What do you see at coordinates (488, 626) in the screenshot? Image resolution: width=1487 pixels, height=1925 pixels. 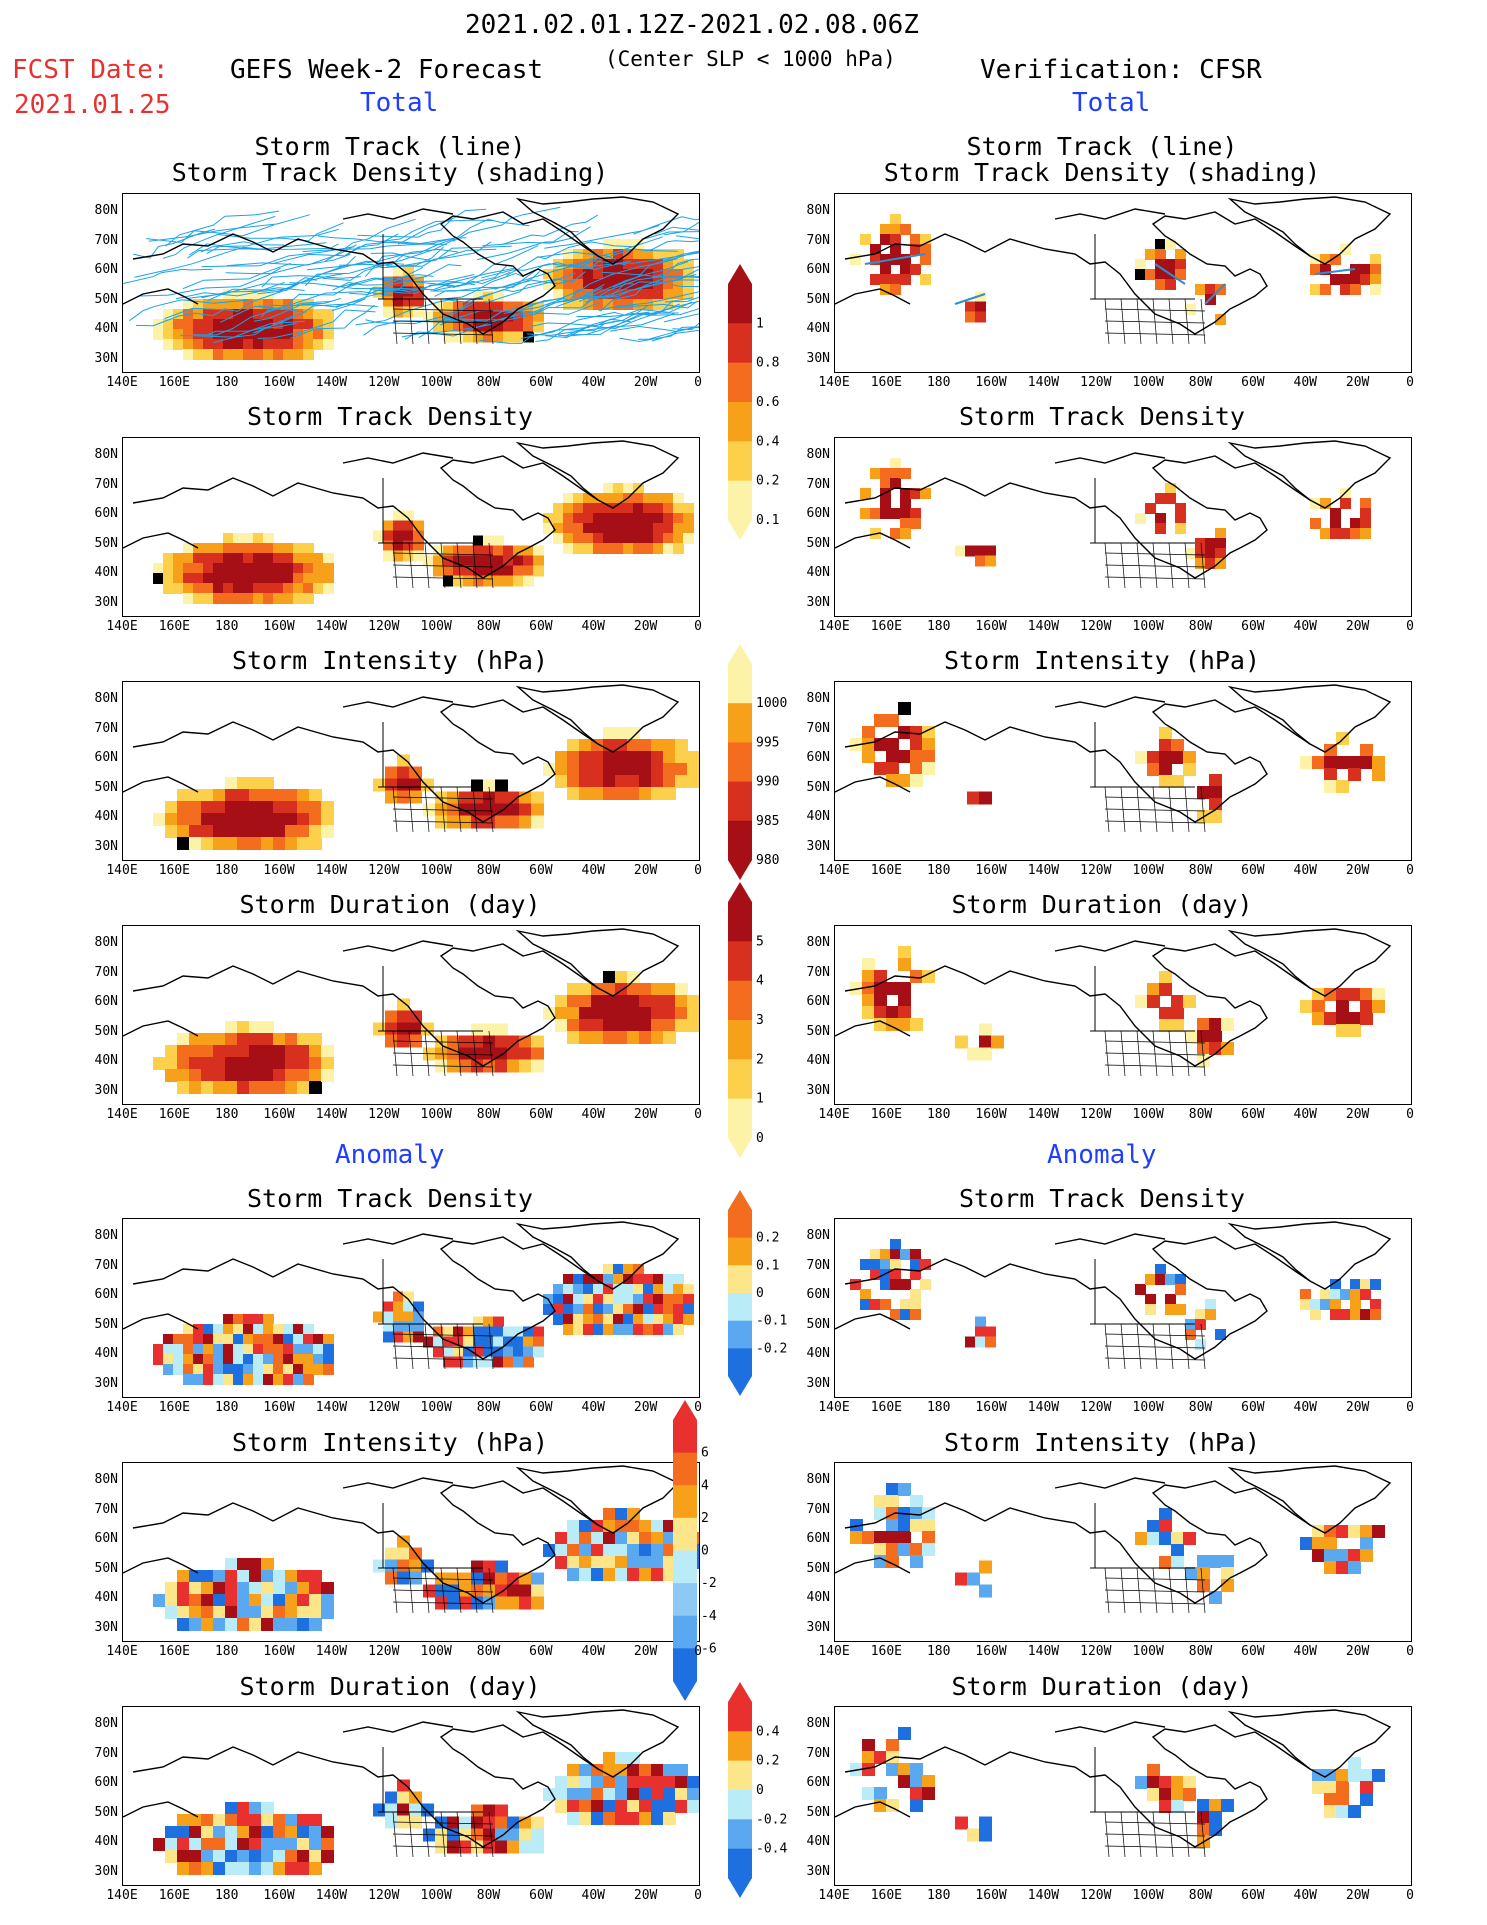 I see `lon-tick-label: 80W` at bounding box center [488, 626].